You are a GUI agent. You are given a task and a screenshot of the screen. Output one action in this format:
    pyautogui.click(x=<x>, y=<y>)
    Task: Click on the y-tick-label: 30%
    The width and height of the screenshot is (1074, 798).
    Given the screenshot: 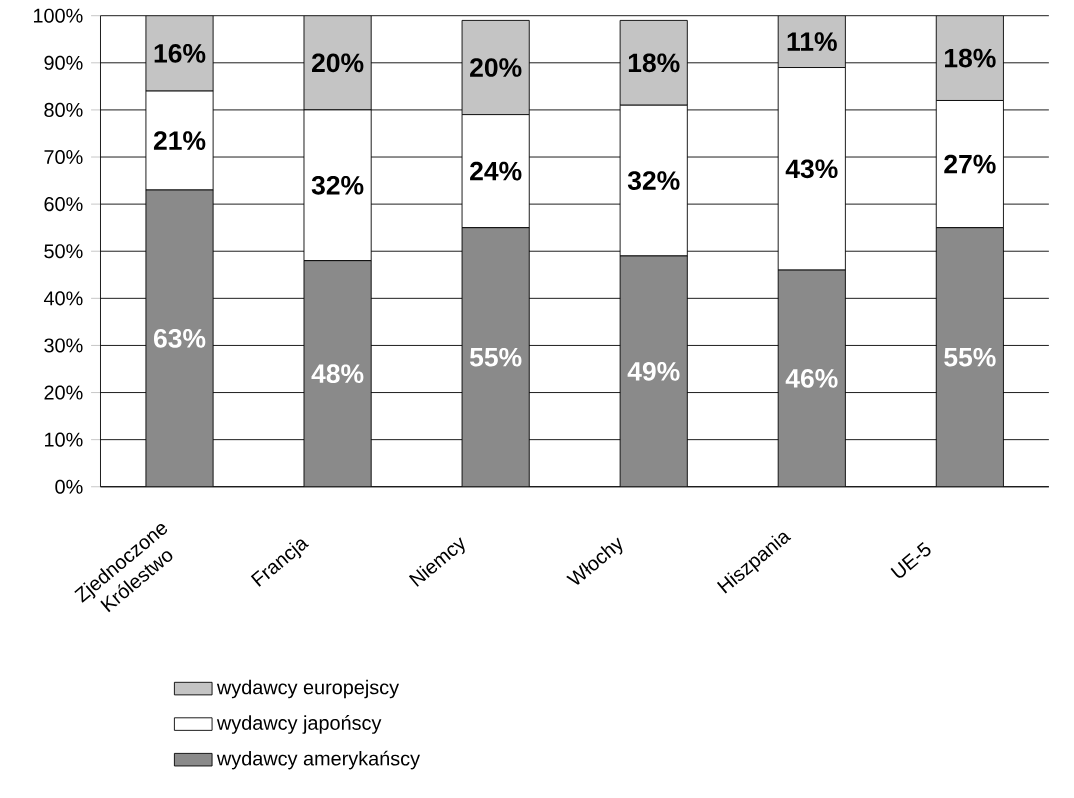 What is the action you would take?
    pyautogui.click(x=63, y=345)
    